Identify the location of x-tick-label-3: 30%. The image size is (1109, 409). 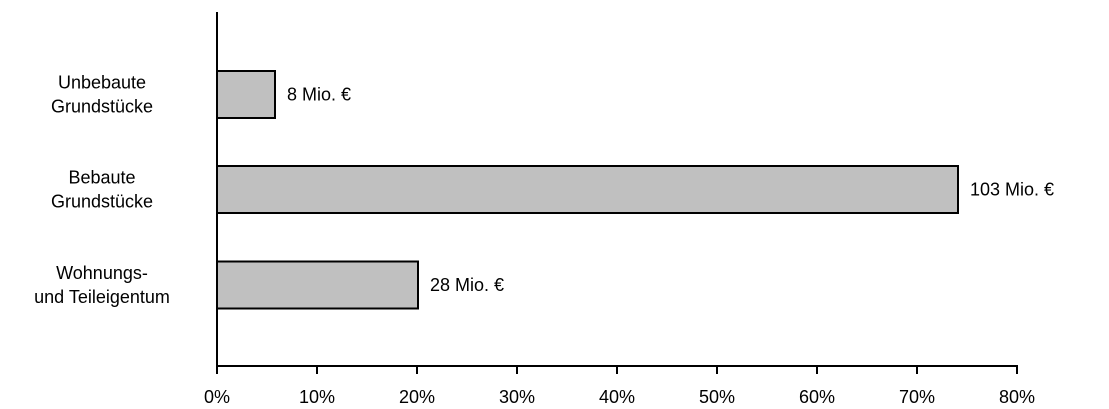
(517, 397).